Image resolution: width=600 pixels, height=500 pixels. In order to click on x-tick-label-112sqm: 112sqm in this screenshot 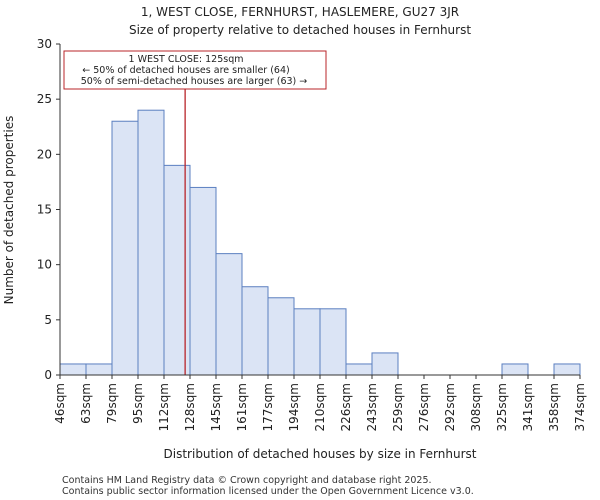, I will do `click(164, 407)`.